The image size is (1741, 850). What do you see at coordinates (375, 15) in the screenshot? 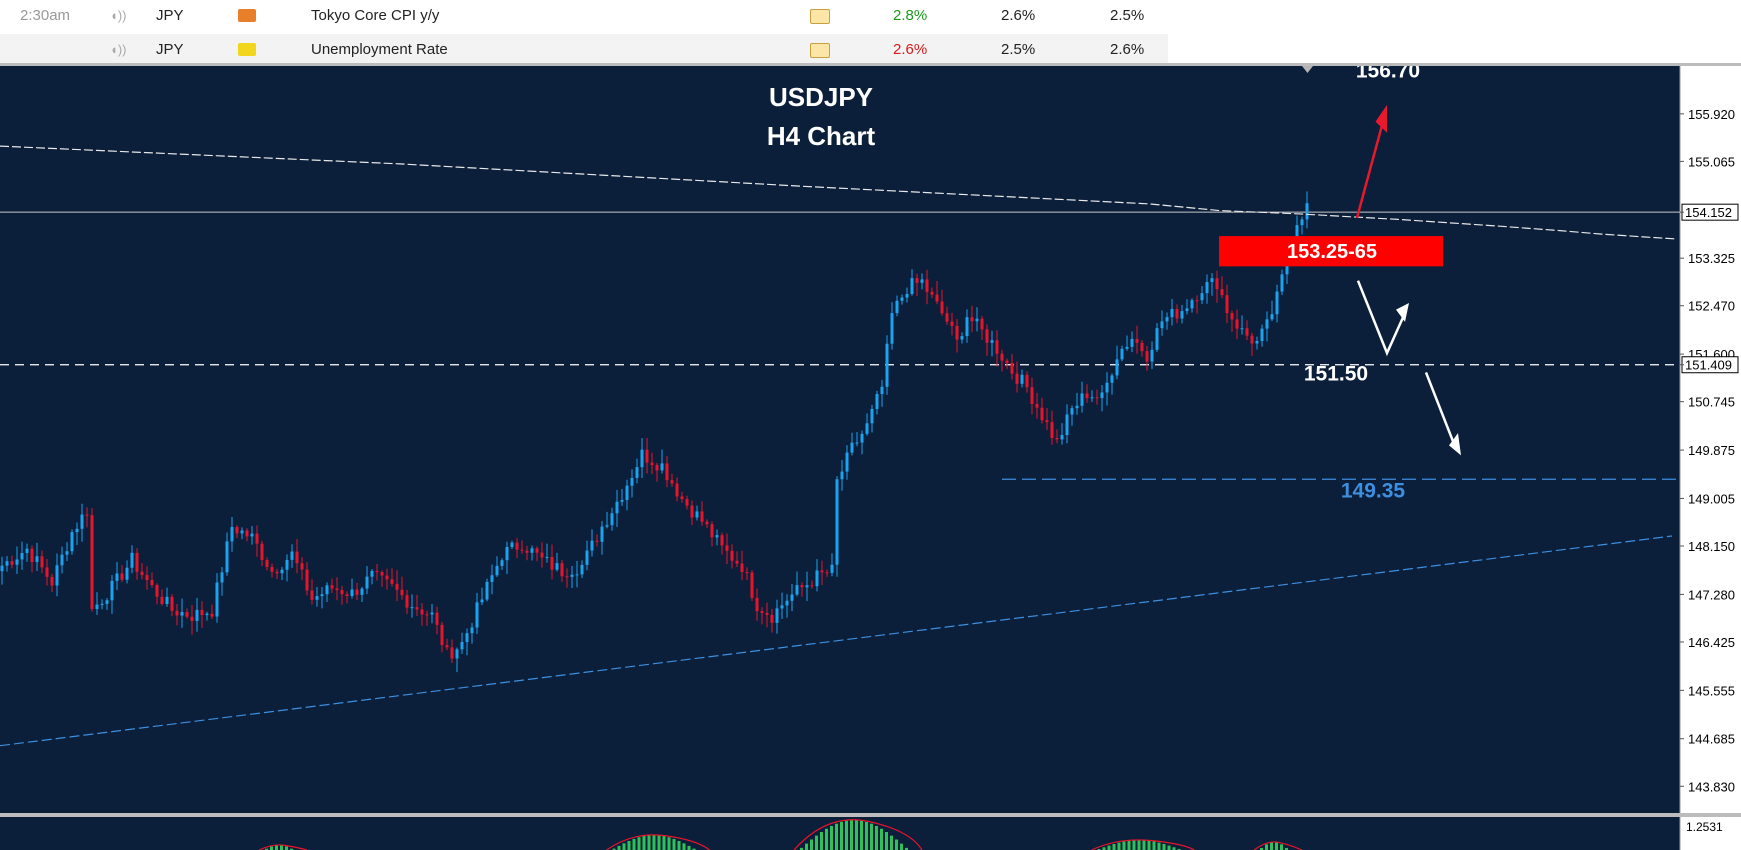
I see `event-title: Tokyo Core CPI y/y` at bounding box center [375, 15].